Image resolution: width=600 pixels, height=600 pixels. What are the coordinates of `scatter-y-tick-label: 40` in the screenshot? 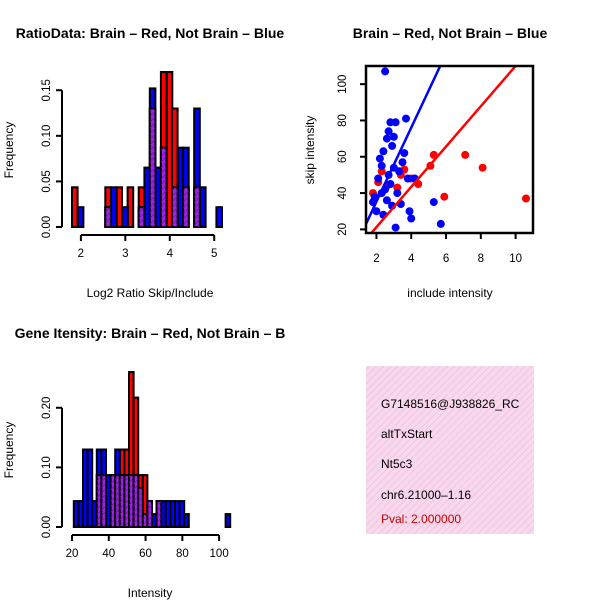 It's located at (343, 193).